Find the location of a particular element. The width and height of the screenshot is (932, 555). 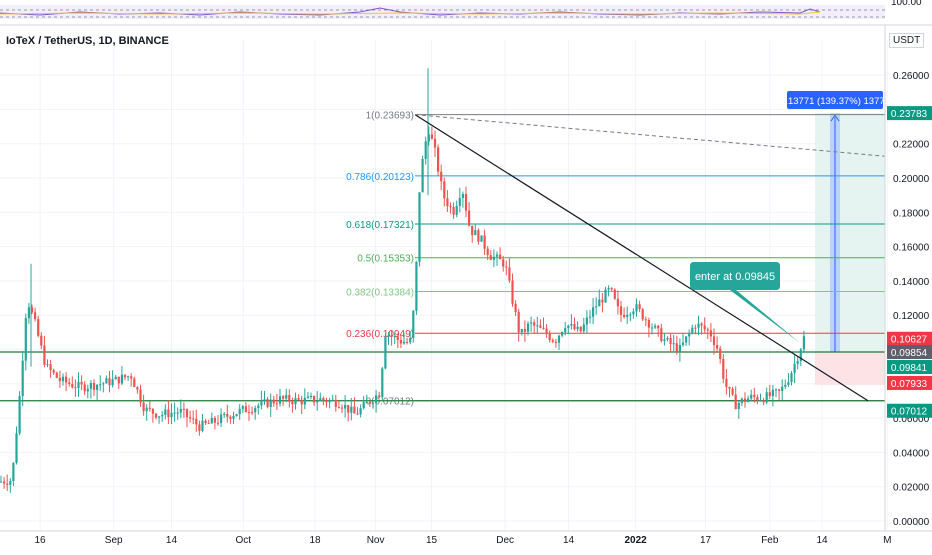

price-label: 0.07012 is located at coordinates (909, 412).